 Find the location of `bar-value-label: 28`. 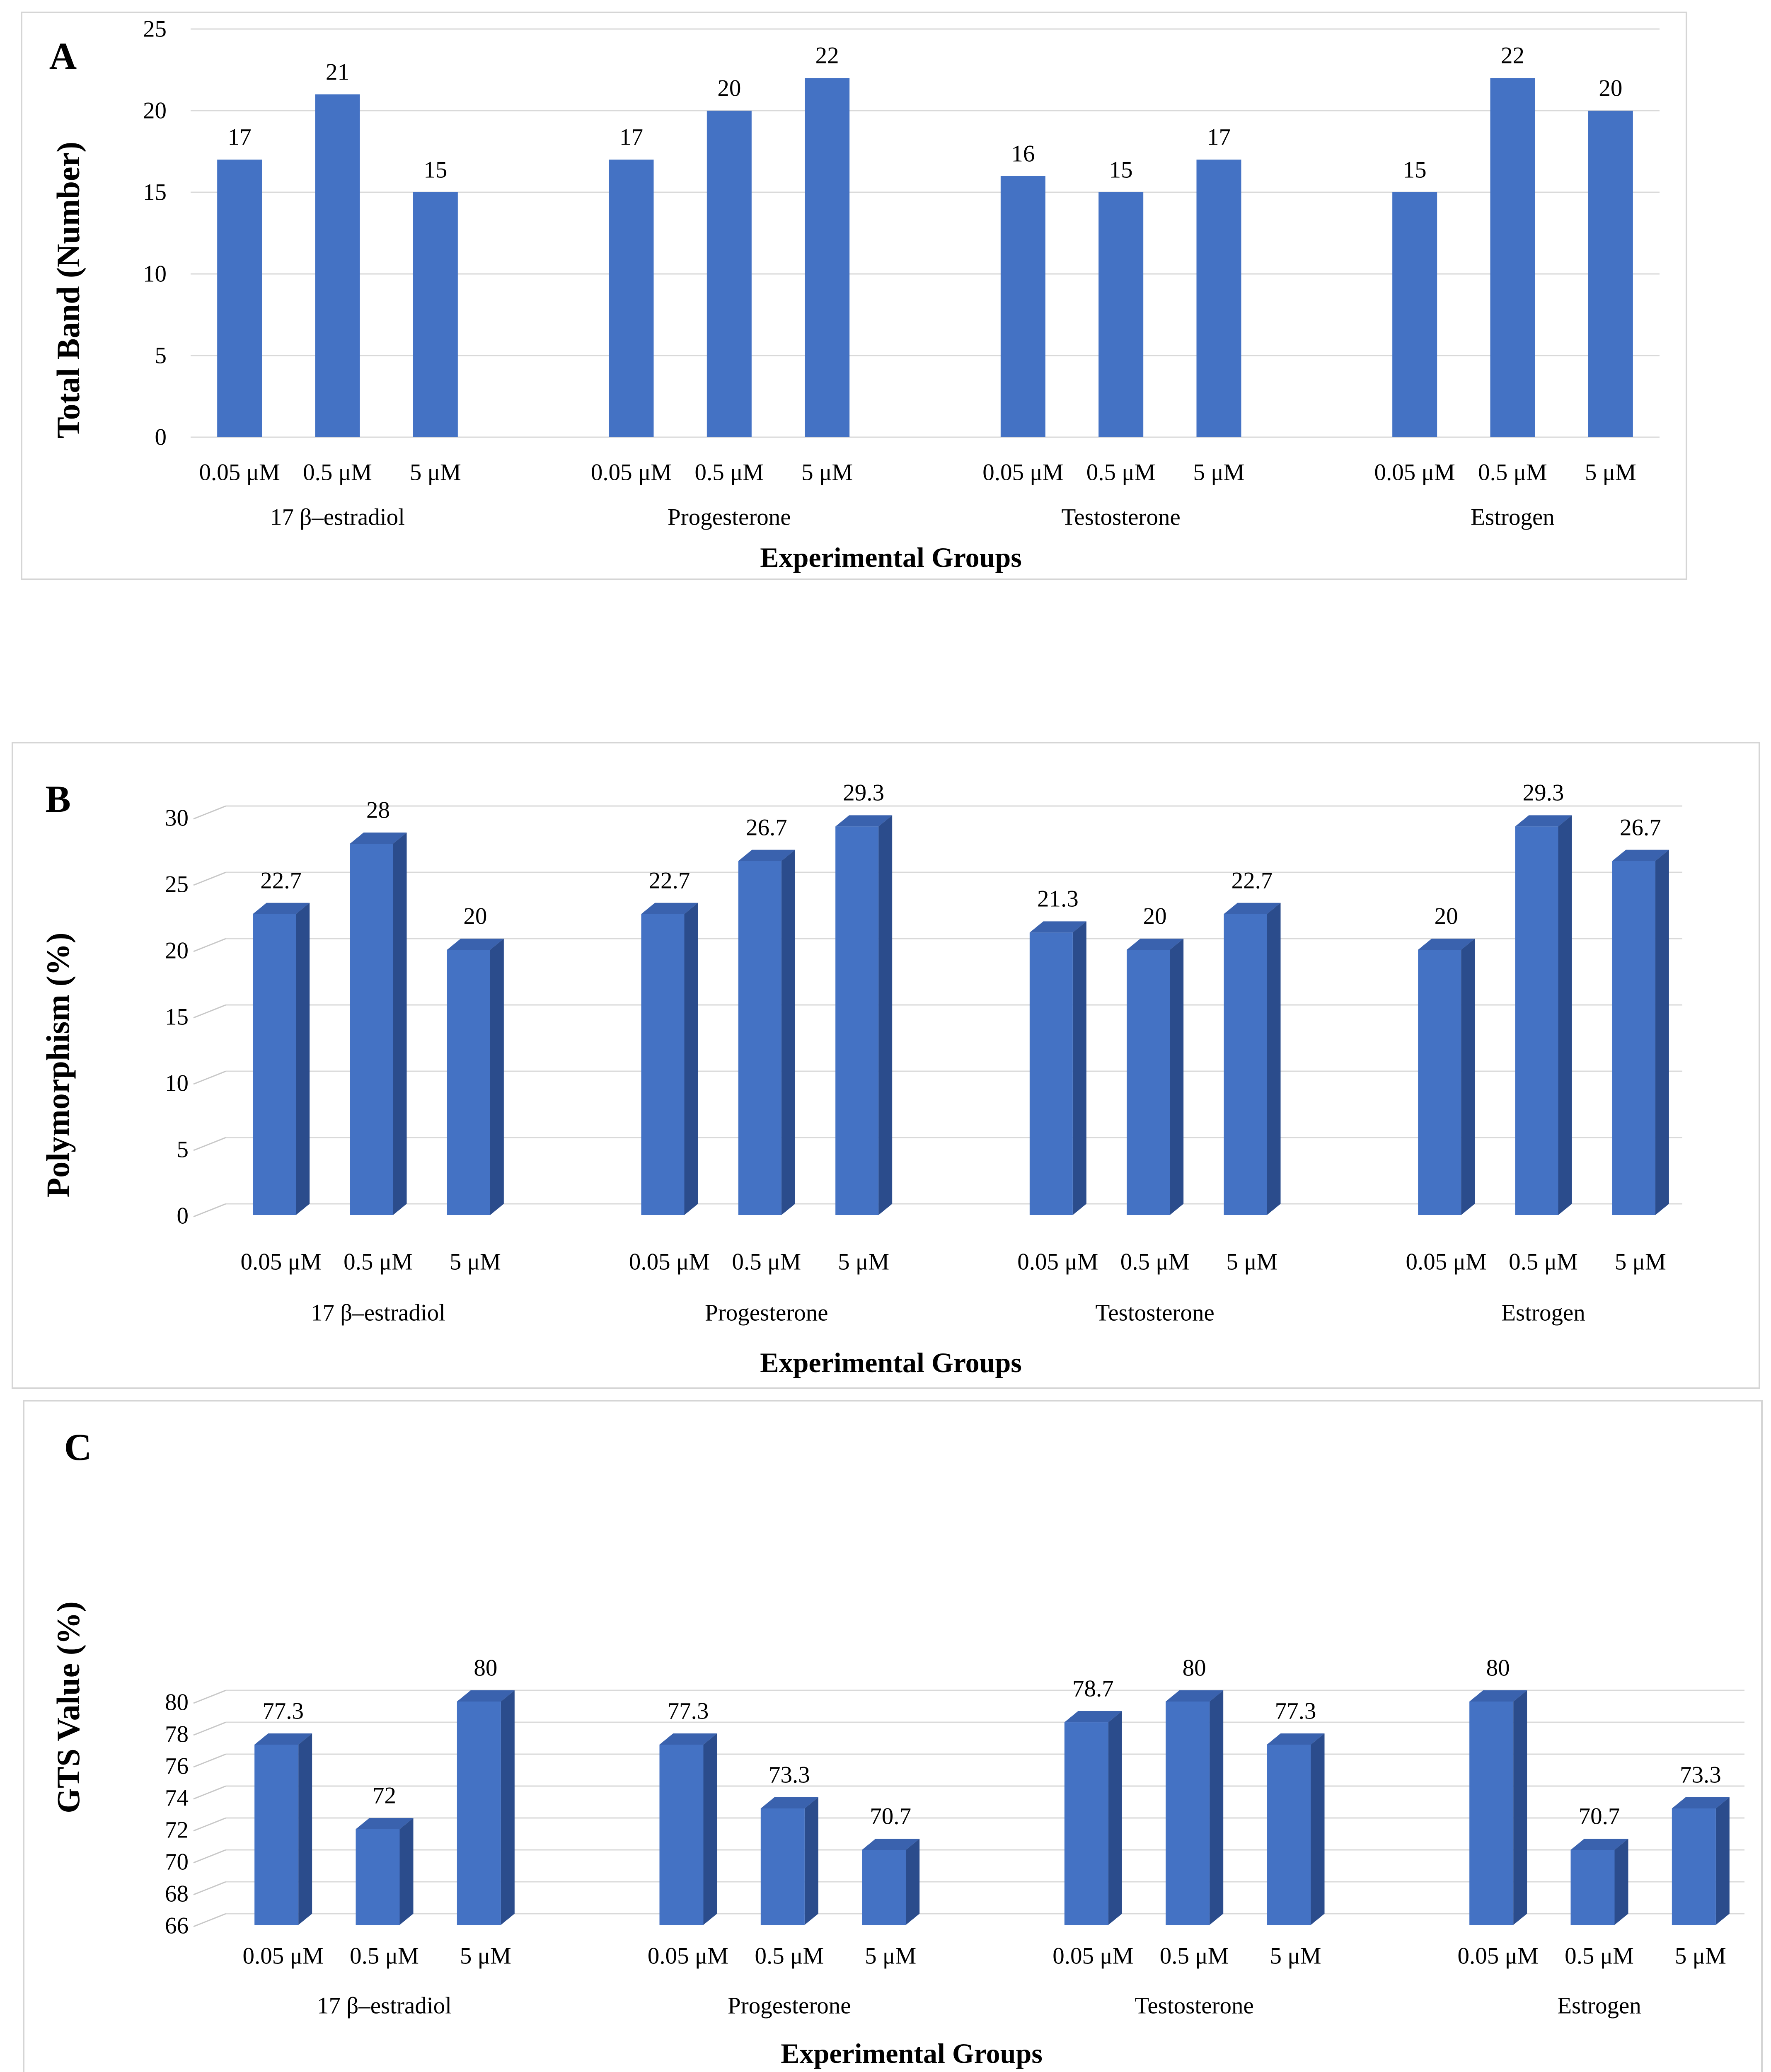

bar-value-label: 28 is located at coordinates (378, 810).